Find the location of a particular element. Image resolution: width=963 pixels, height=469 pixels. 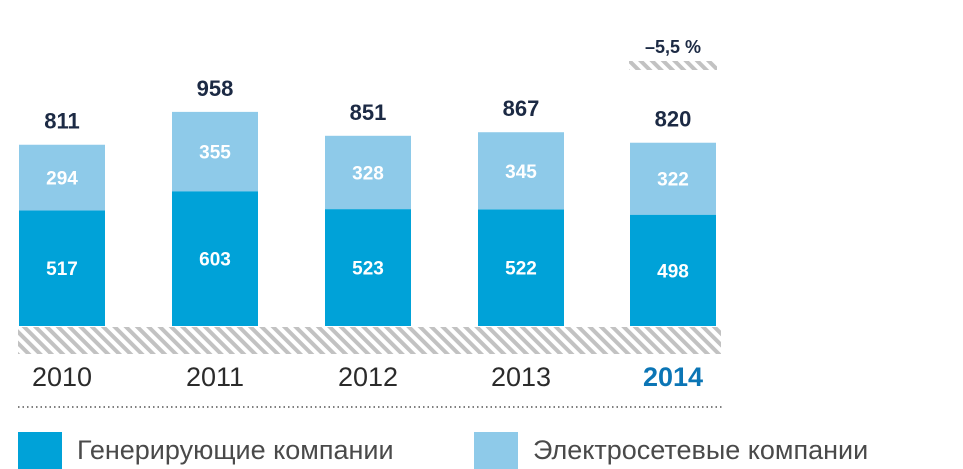

bar-grid-2013 is located at coordinates (521, 171).